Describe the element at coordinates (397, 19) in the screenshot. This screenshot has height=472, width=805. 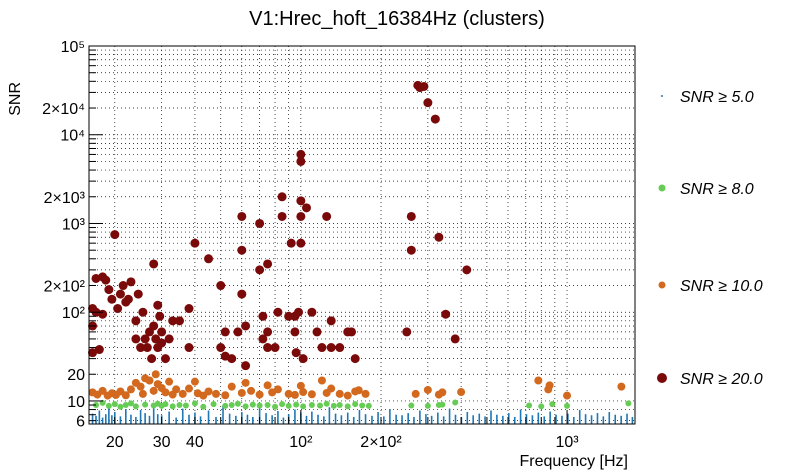
I see `chart-title: V1:Hrec_hoft_16384Hz (clusters)` at that location.